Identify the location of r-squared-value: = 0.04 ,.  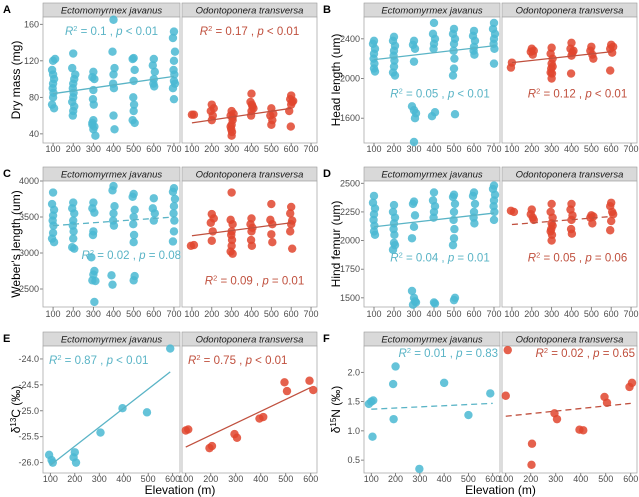
(425, 259).